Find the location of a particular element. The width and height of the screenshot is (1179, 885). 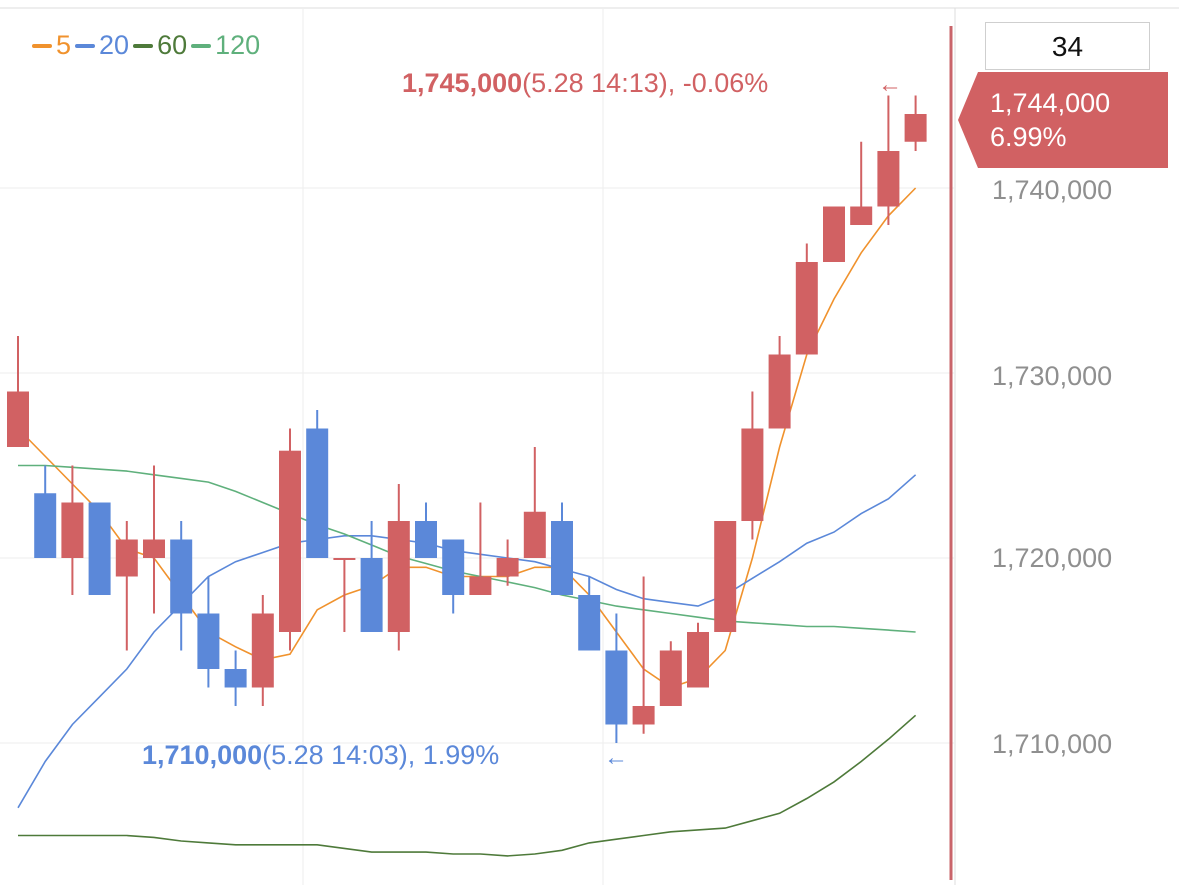

legend-label-ma20: 20 is located at coordinates (114, 45).